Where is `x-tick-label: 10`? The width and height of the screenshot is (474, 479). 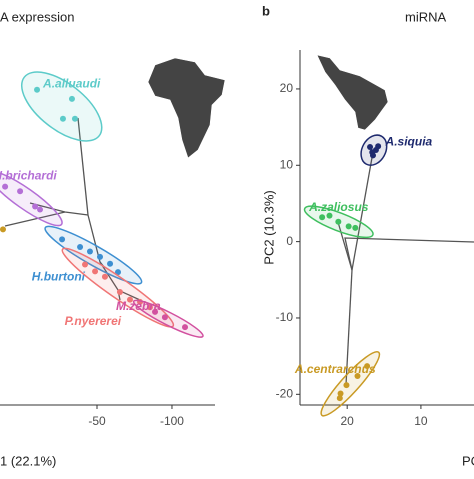 x-tick-label: 10 is located at coordinates (421, 421).